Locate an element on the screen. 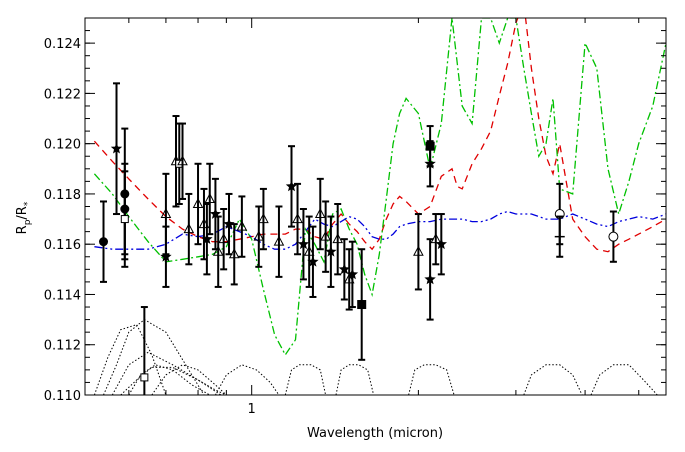 The image size is (685, 452). model-series-line is located at coordinates (380, 230).